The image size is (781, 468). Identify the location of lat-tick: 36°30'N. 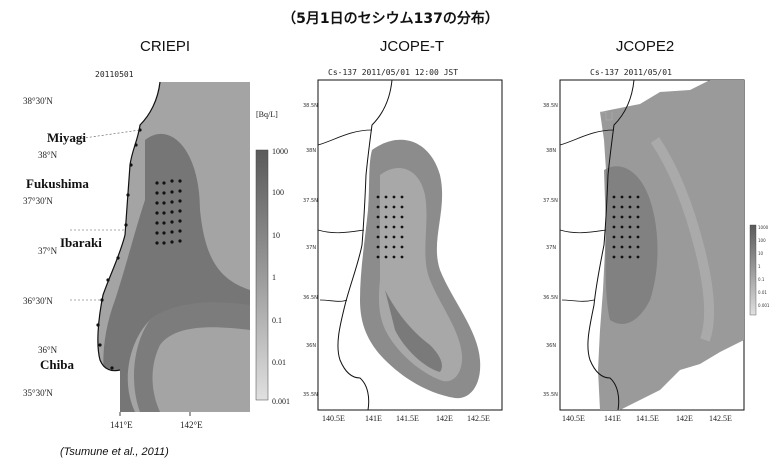
(38, 301).